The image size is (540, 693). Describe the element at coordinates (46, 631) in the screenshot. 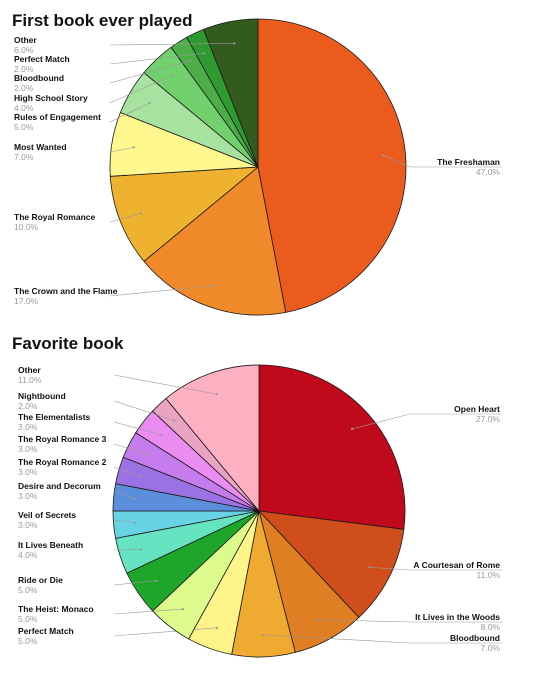

I see `chart-2-label-perfect-match: Perfect Match` at that location.